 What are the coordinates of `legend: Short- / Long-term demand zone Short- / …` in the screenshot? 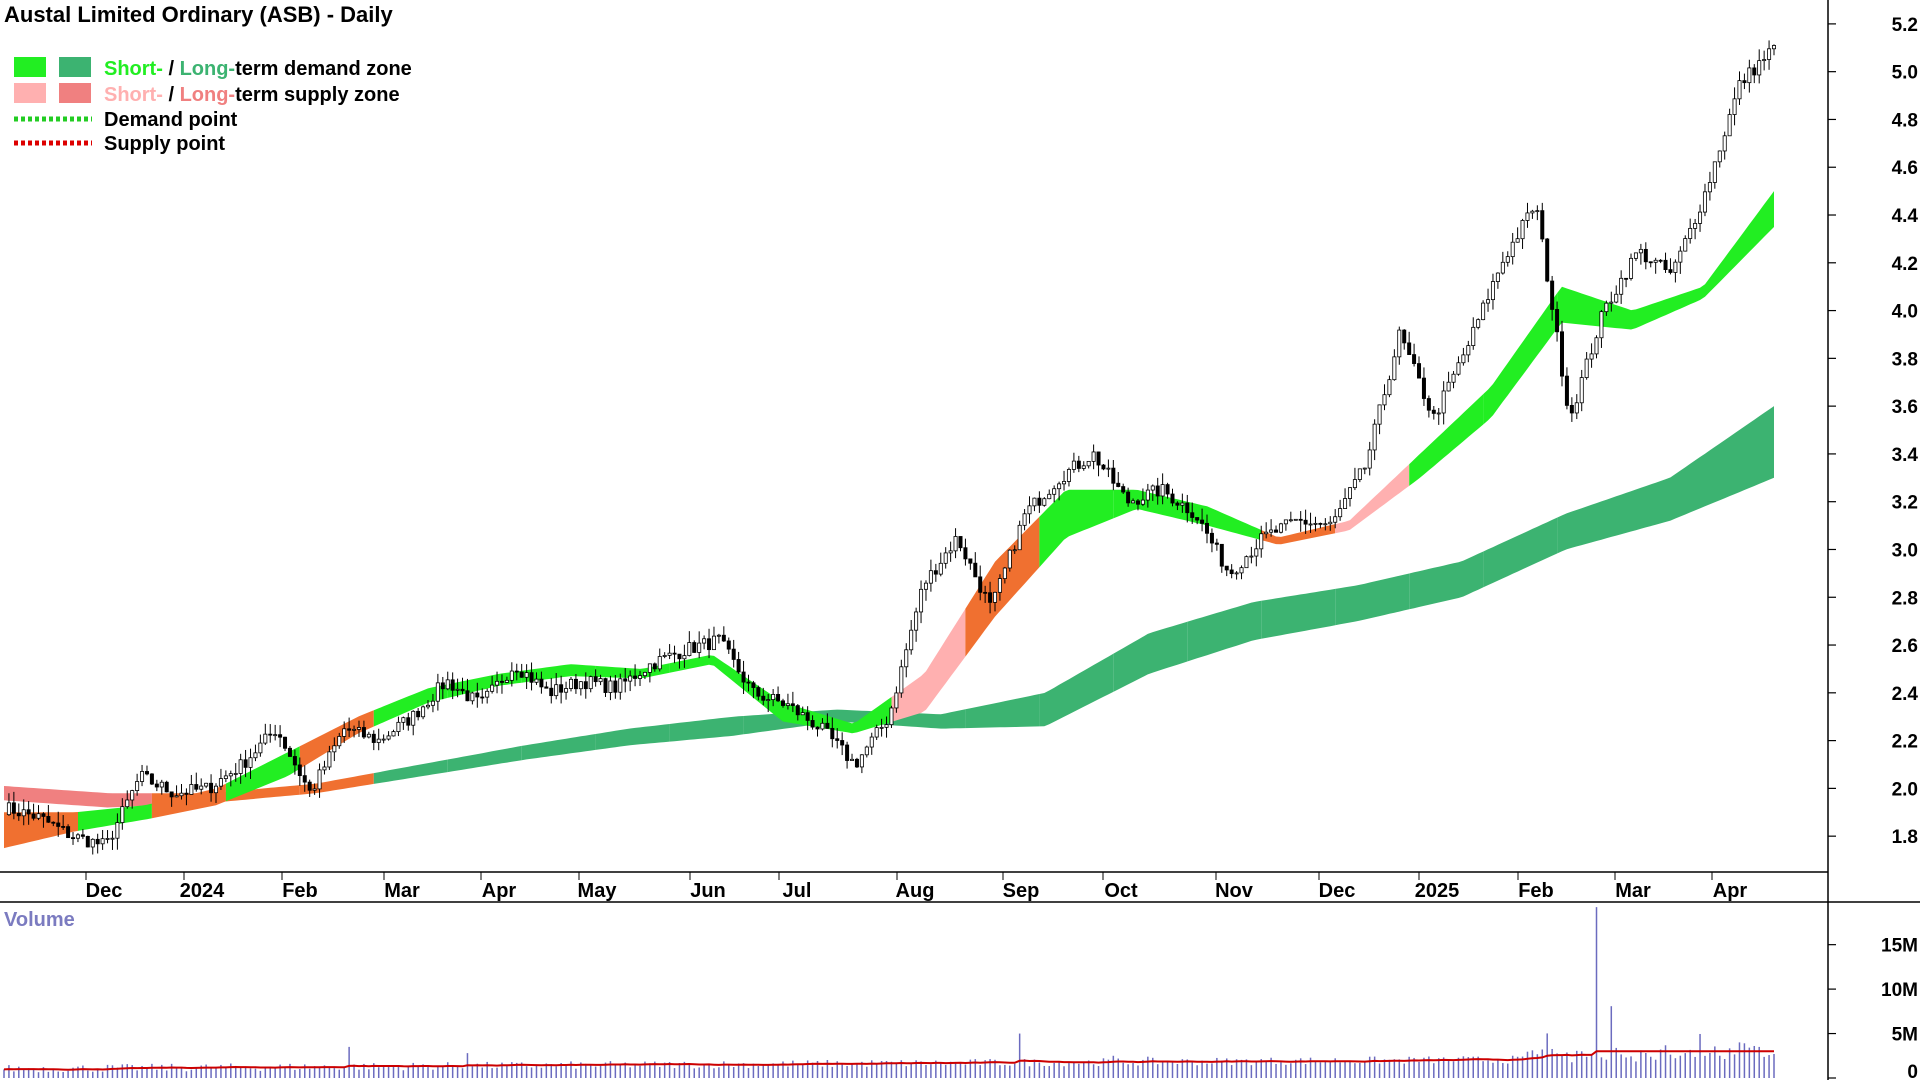 It's located at (213, 106).